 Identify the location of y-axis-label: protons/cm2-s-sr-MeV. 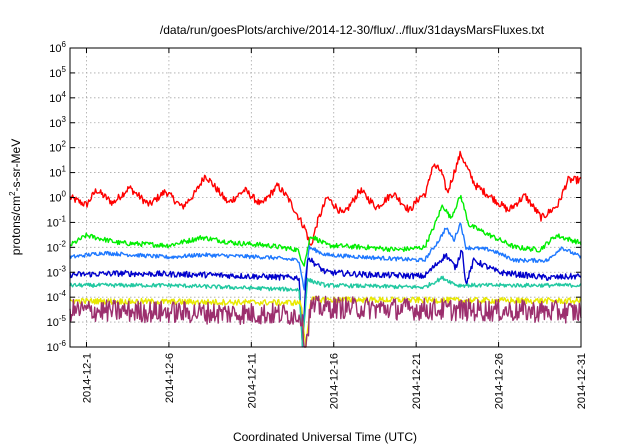
(15, 197).